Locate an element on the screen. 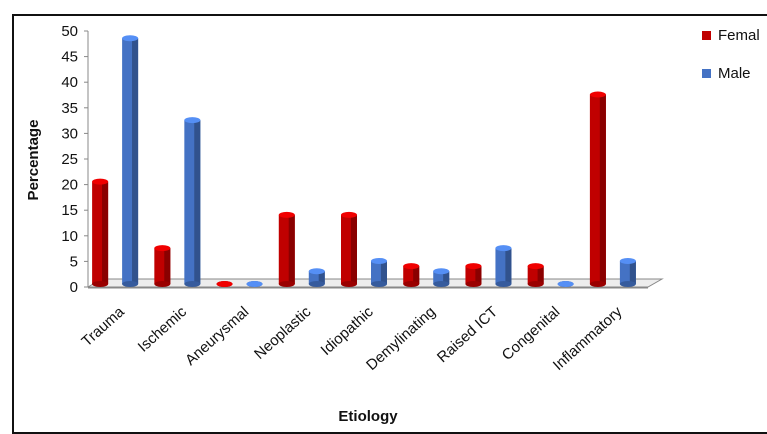 The image size is (767, 434). bar-femal-raised-ict is located at coordinates (473, 275).